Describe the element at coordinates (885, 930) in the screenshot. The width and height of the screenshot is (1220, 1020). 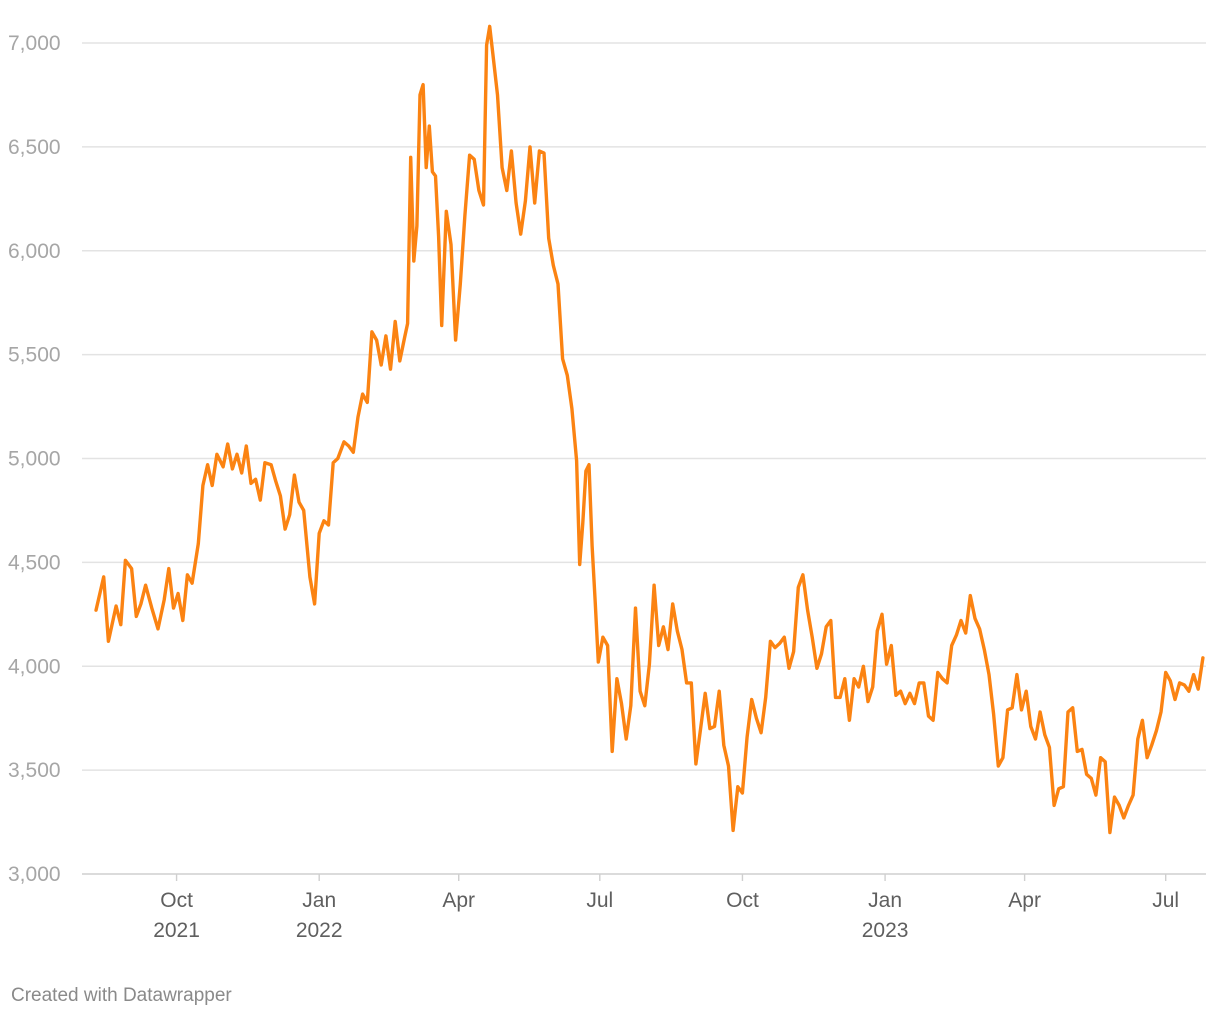
I see `x-tick-year-label: 2023` at that location.